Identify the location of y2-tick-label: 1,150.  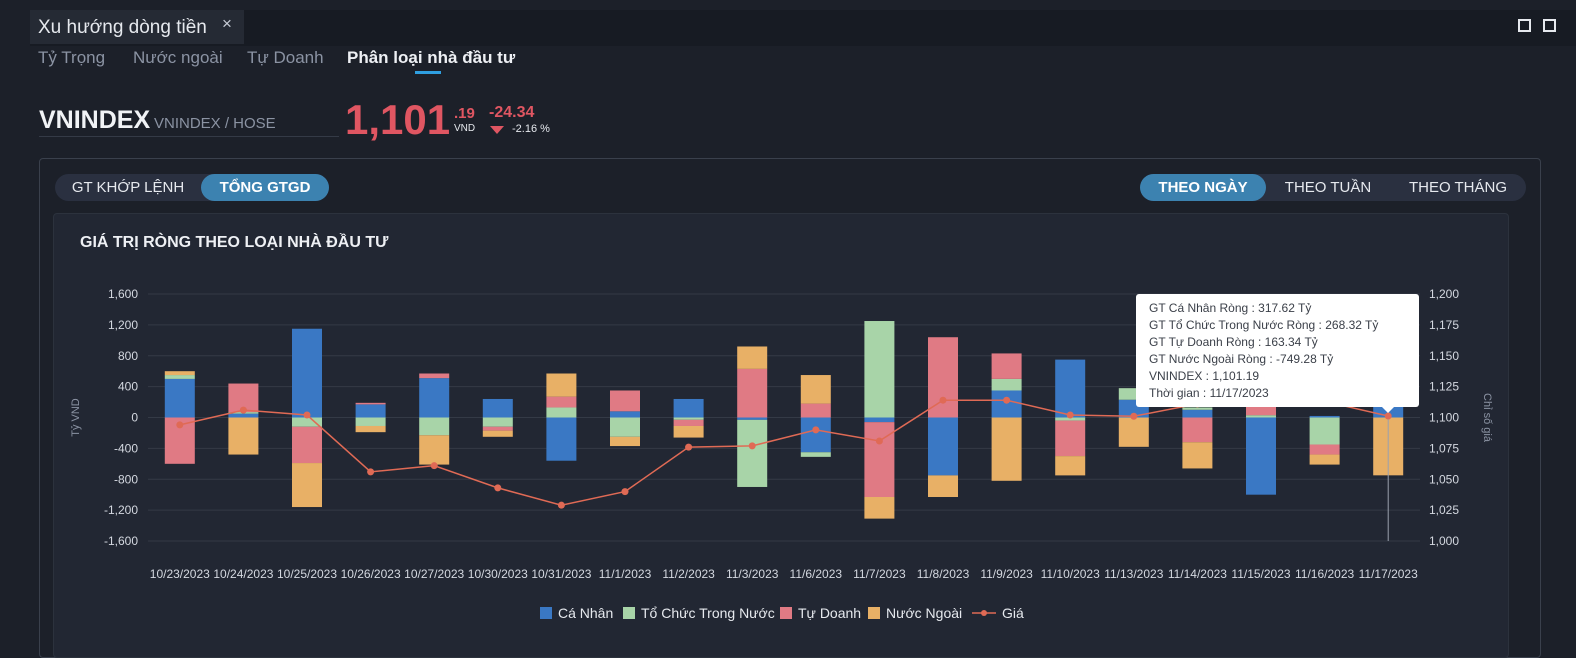
(1444, 356).